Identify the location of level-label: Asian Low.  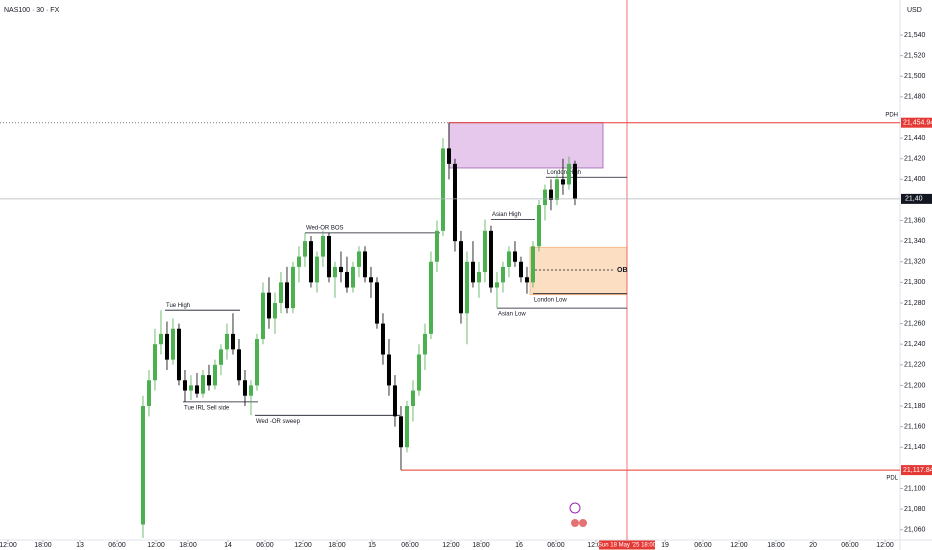
(512, 315).